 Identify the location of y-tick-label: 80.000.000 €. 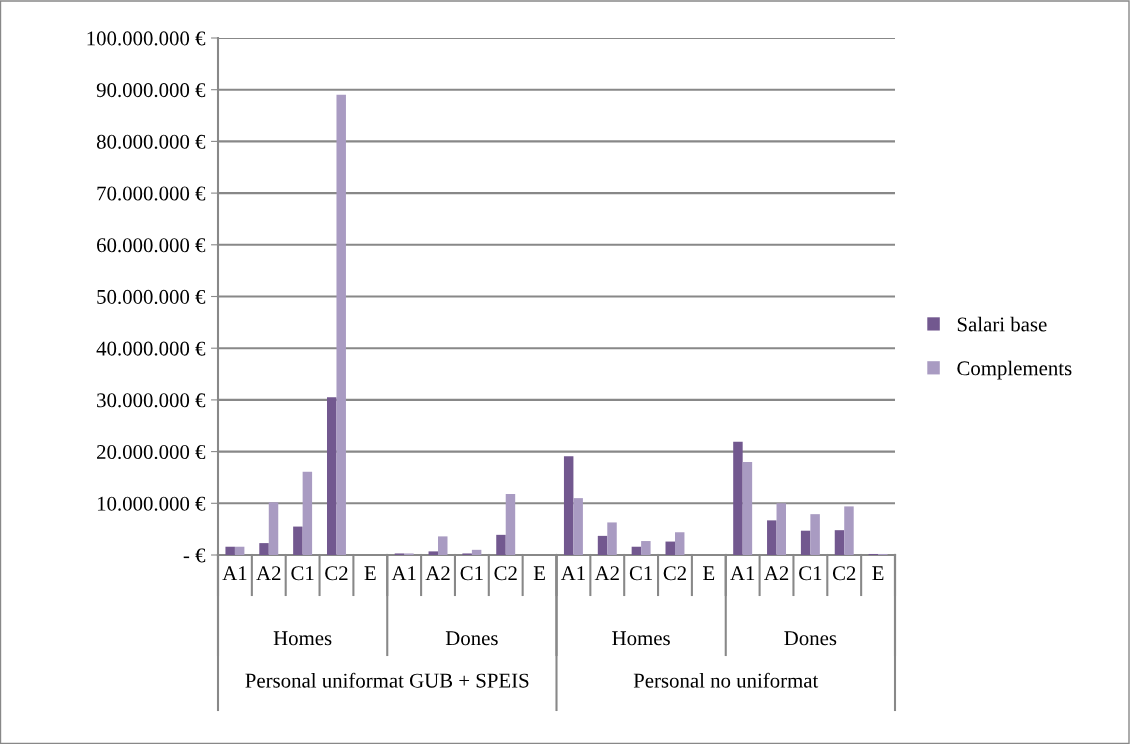
(151, 141).